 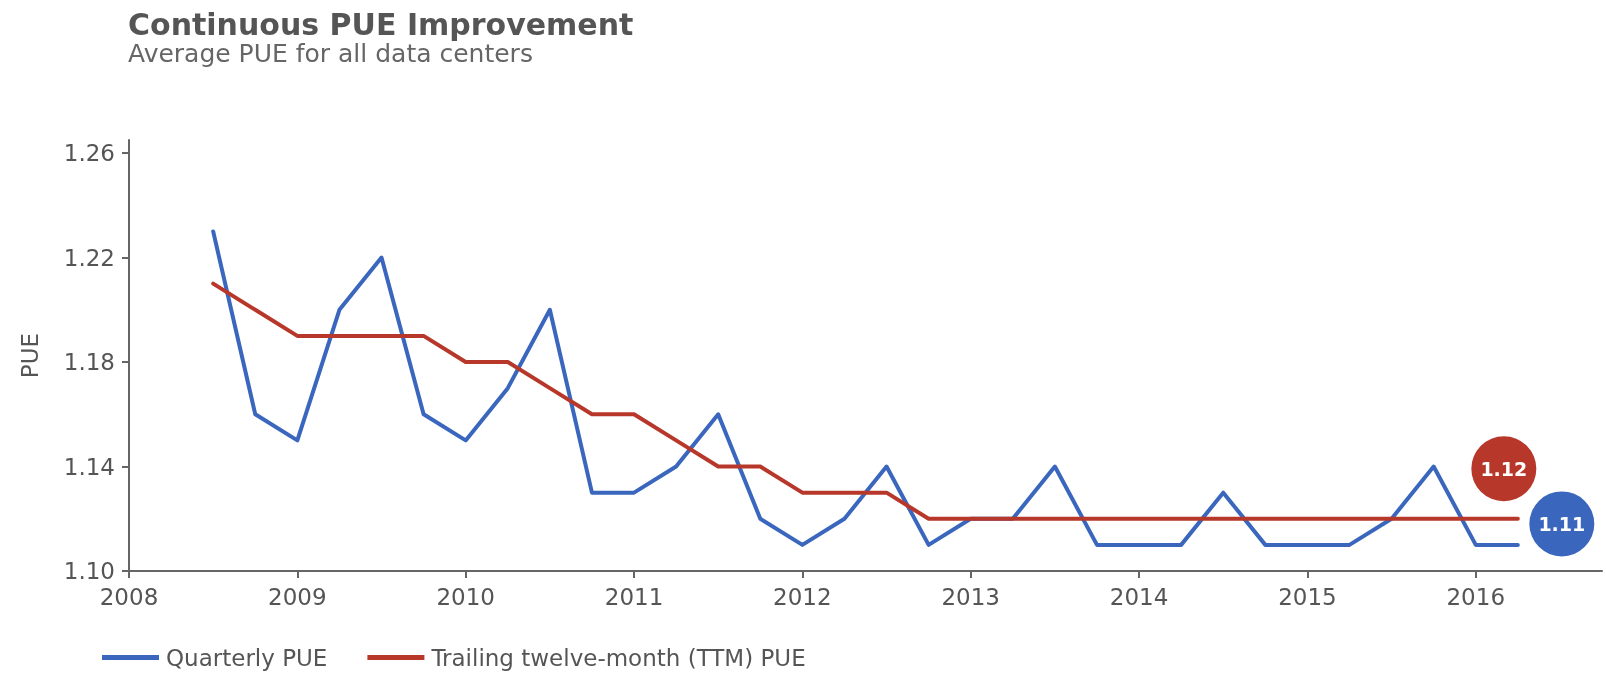 What do you see at coordinates (1504, 468) in the screenshot?
I see `data-label: 1.12` at bounding box center [1504, 468].